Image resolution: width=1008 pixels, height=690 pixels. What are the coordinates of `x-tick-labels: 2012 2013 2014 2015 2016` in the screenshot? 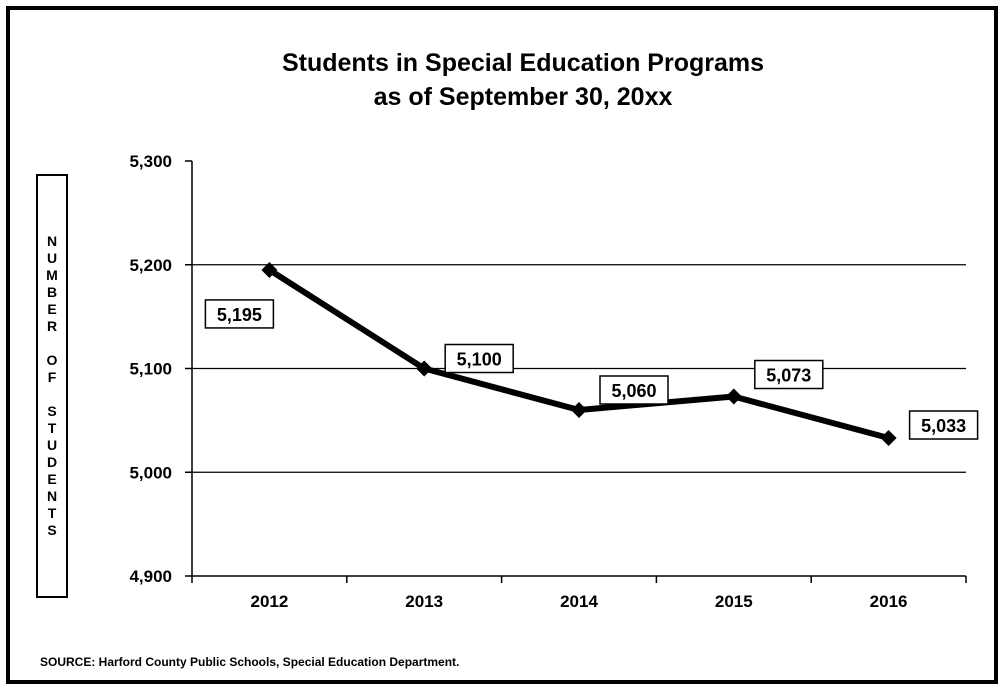 It's located at (578, 601).